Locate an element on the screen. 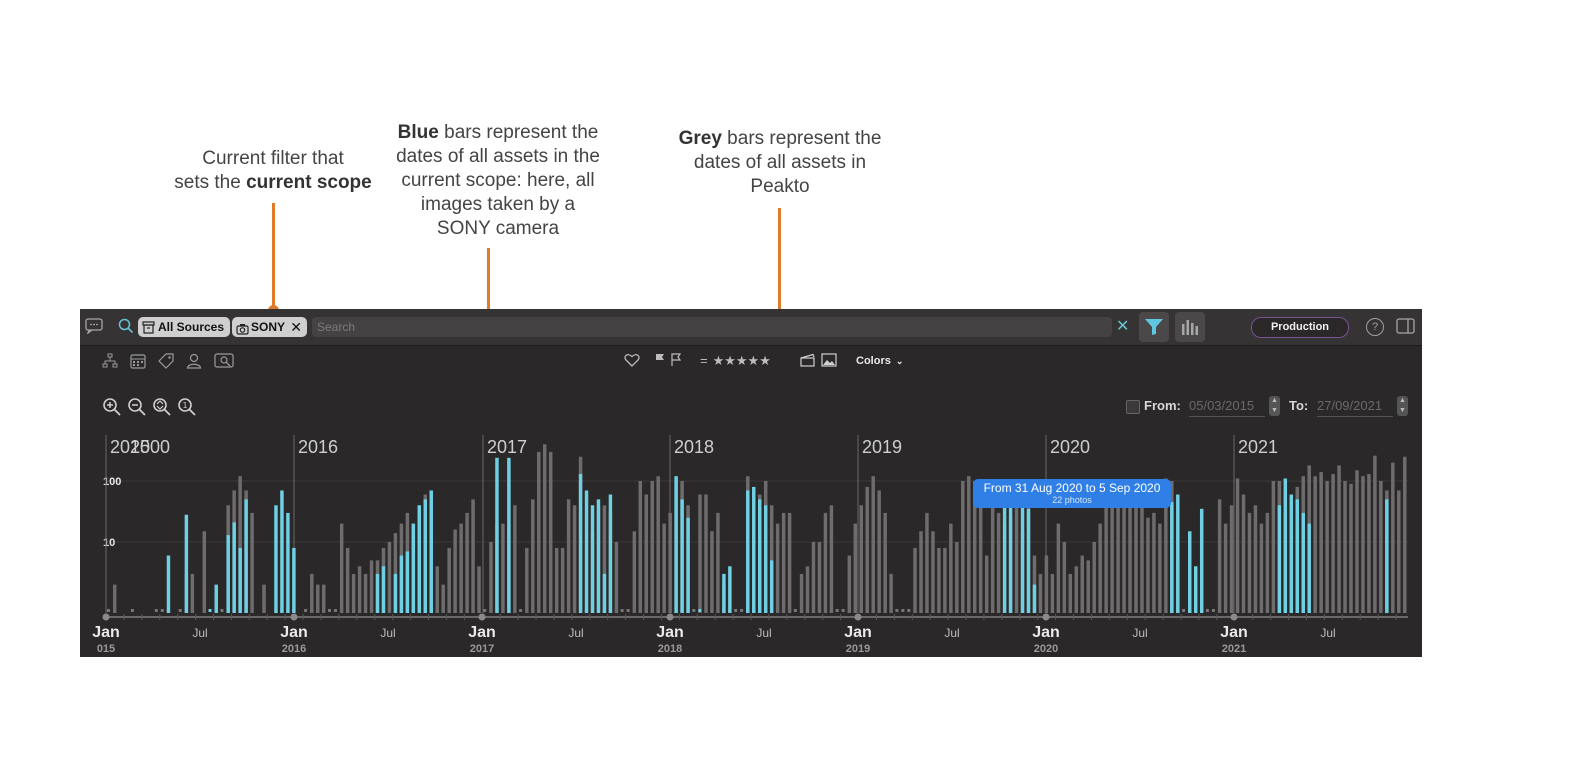 This screenshot has width=1576, height=782. to-date-field: 27/09/2021 is located at coordinates (1355, 407).